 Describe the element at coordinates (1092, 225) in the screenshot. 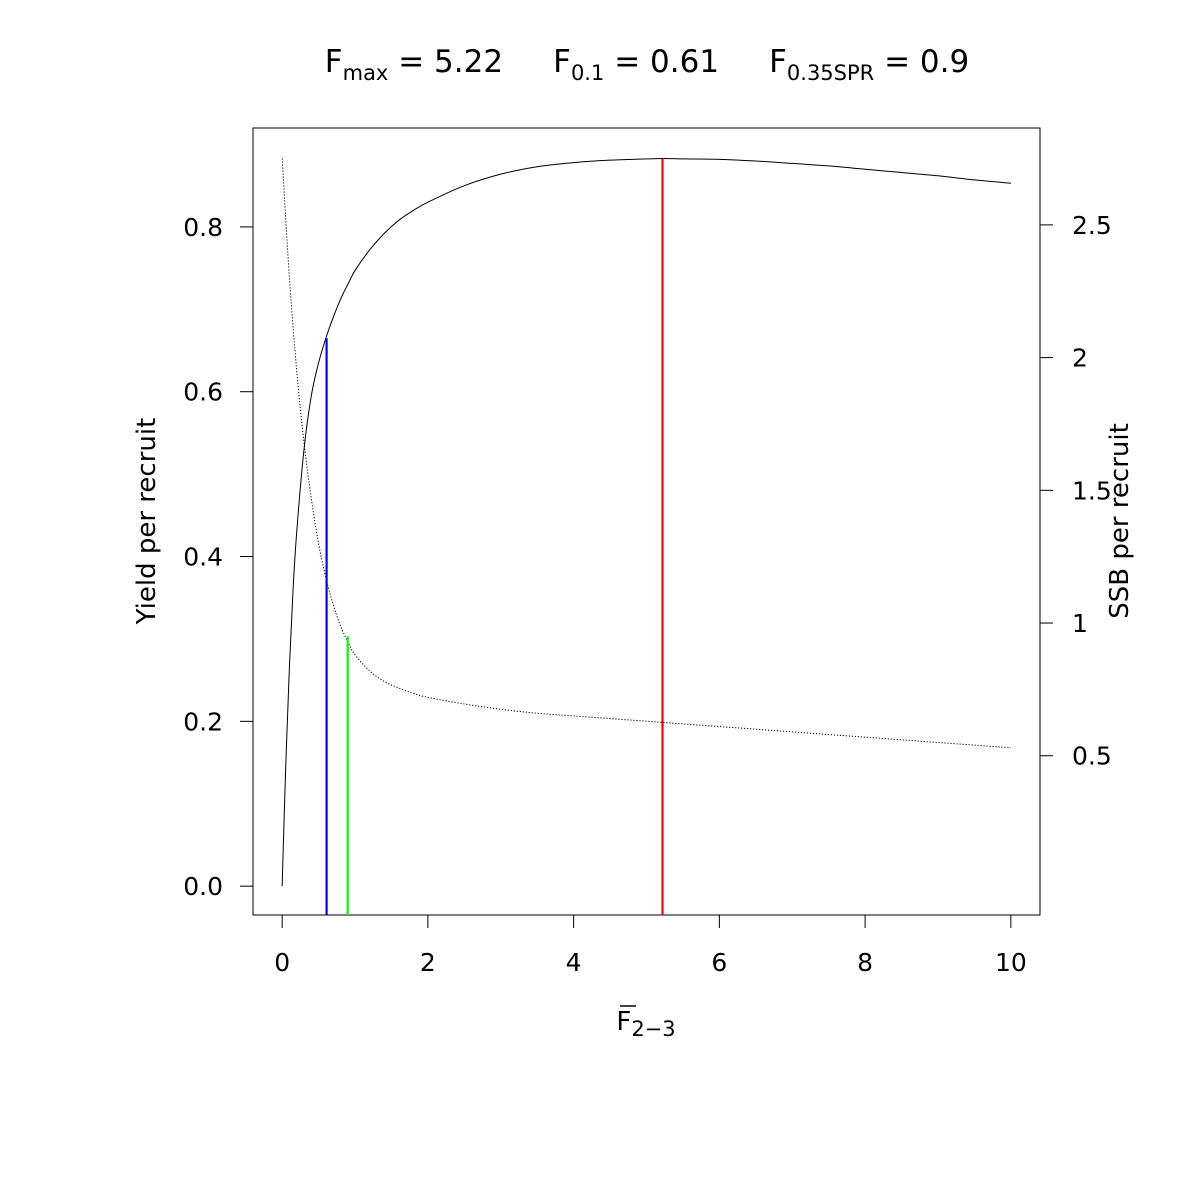

I see `y-right-tick-label: 2.5` at that location.